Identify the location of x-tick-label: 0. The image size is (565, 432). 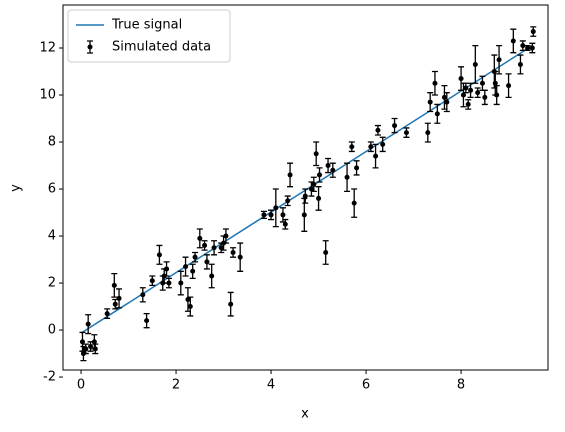
(81, 385).